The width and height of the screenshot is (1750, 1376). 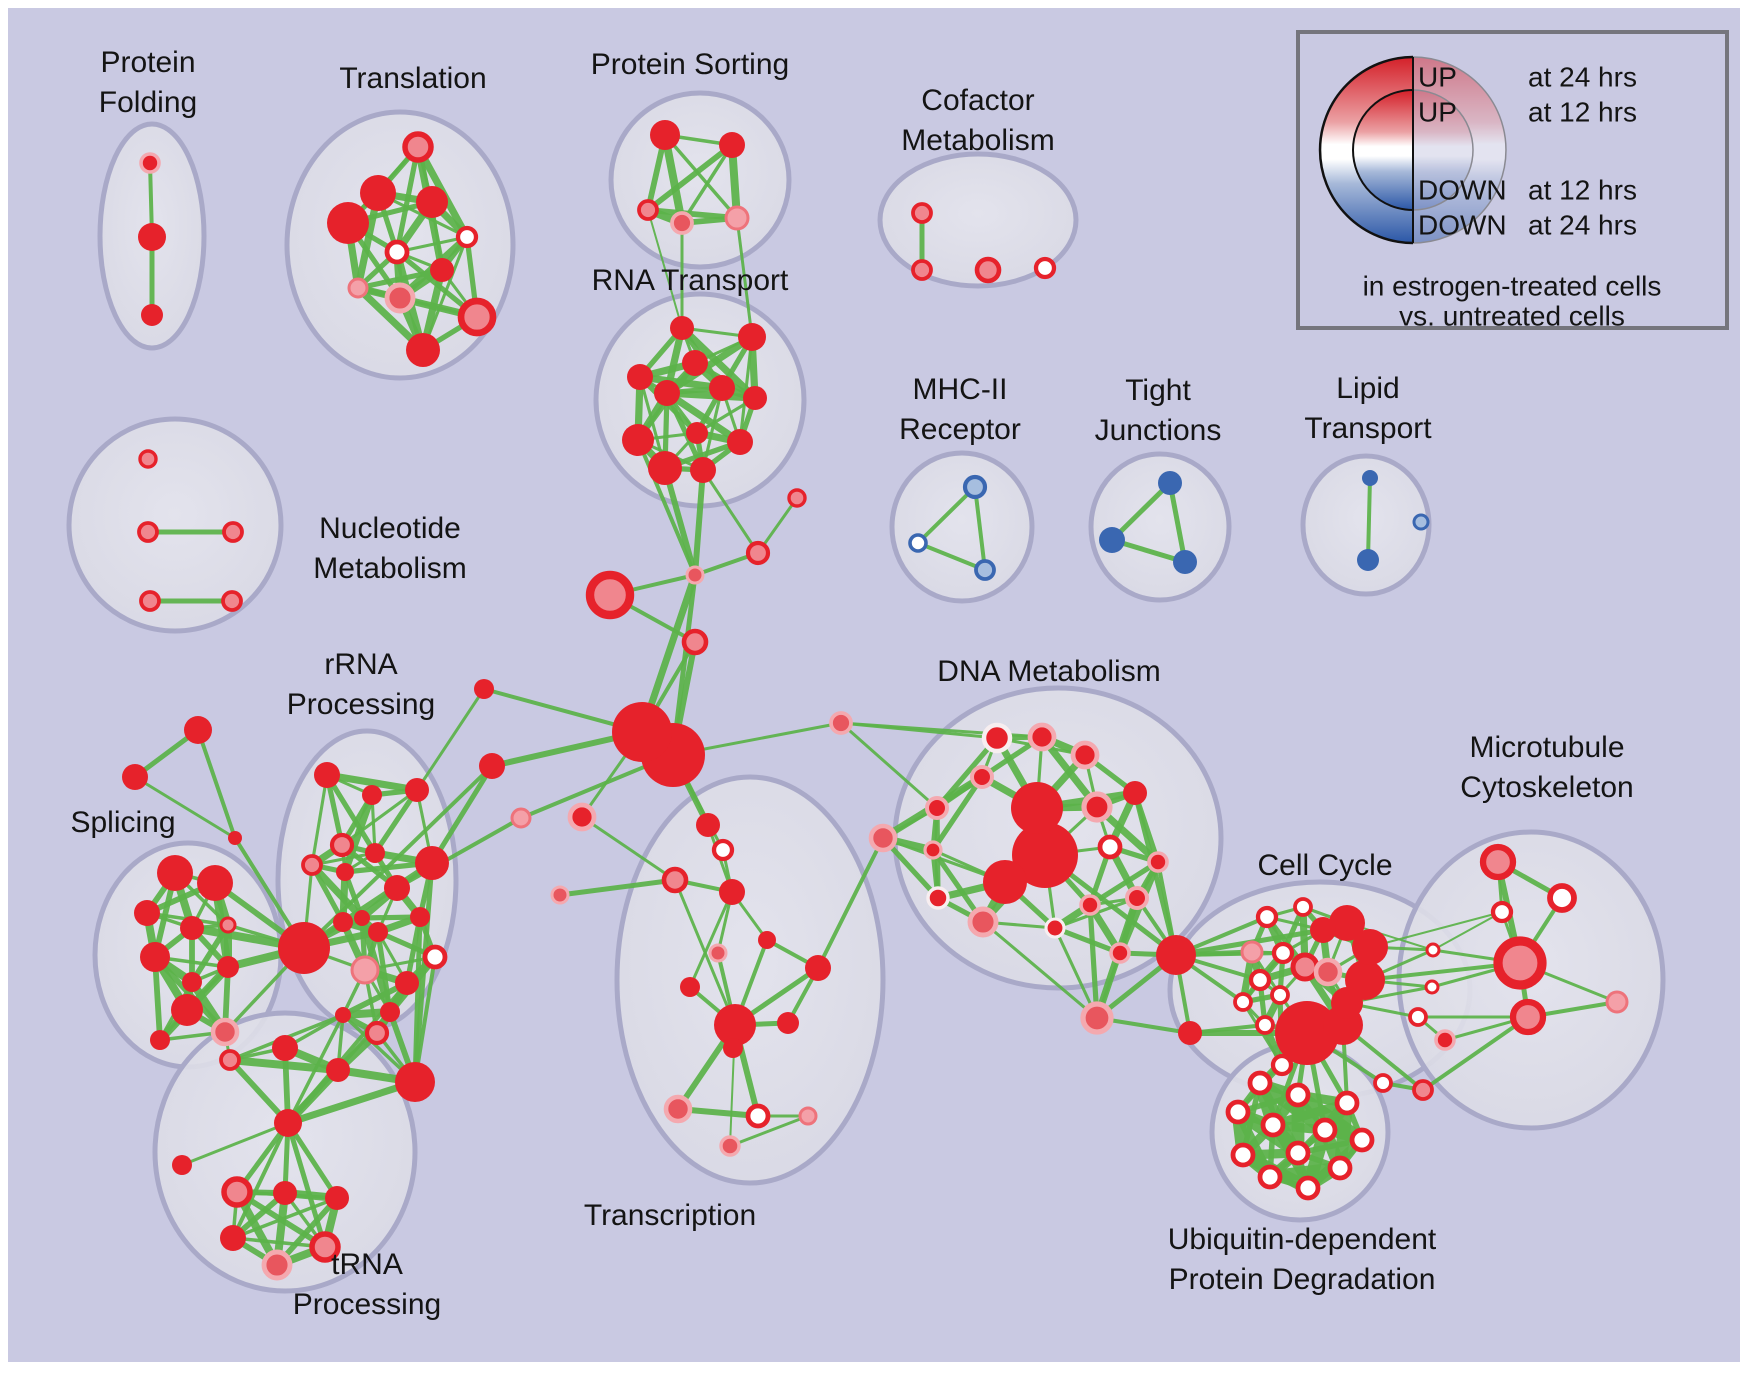 What do you see at coordinates (977, 120) in the screenshot?
I see `cluster-label-cofactor-metabolism: Cofactor Metabolism` at bounding box center [977, 120].